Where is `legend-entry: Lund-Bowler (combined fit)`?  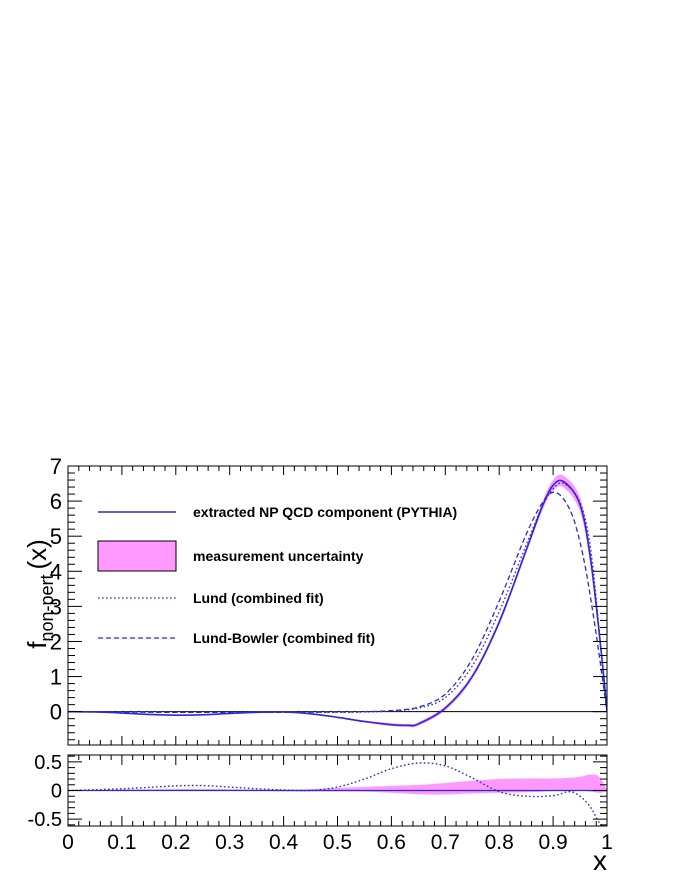
legend-entry: Lund-Bowler (combined fit) is located at coordinates (236, 638).